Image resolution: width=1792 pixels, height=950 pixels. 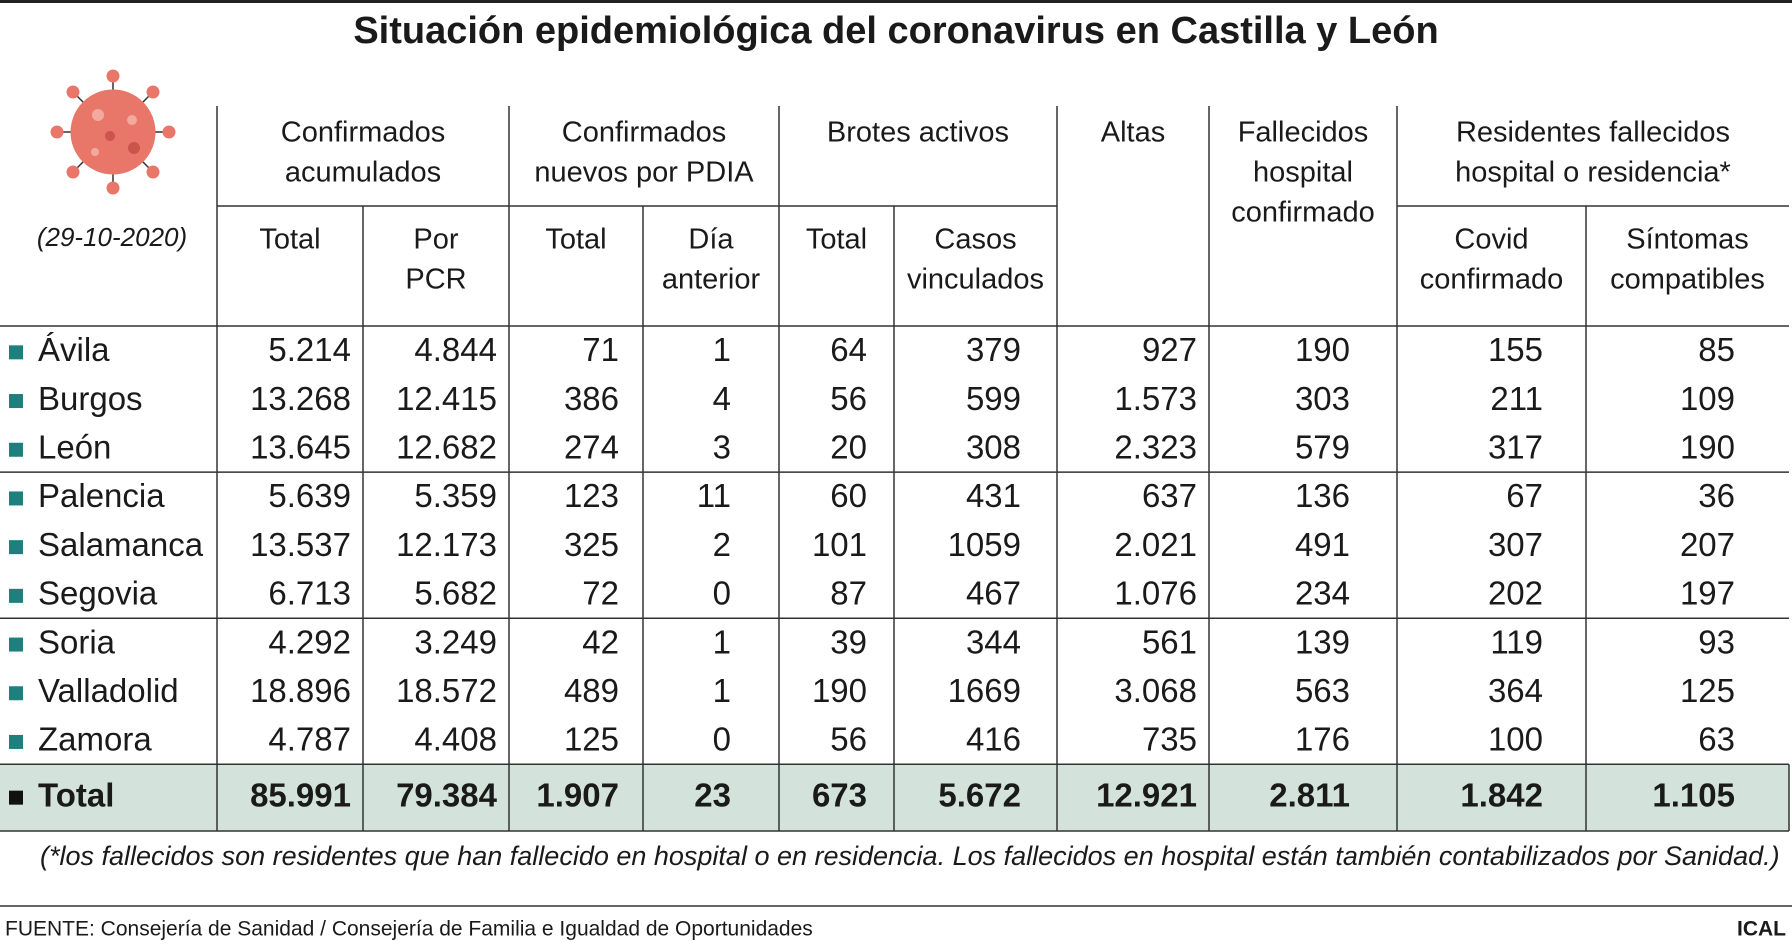 I want to click on cell: 119, so click(x=1516, y=641).